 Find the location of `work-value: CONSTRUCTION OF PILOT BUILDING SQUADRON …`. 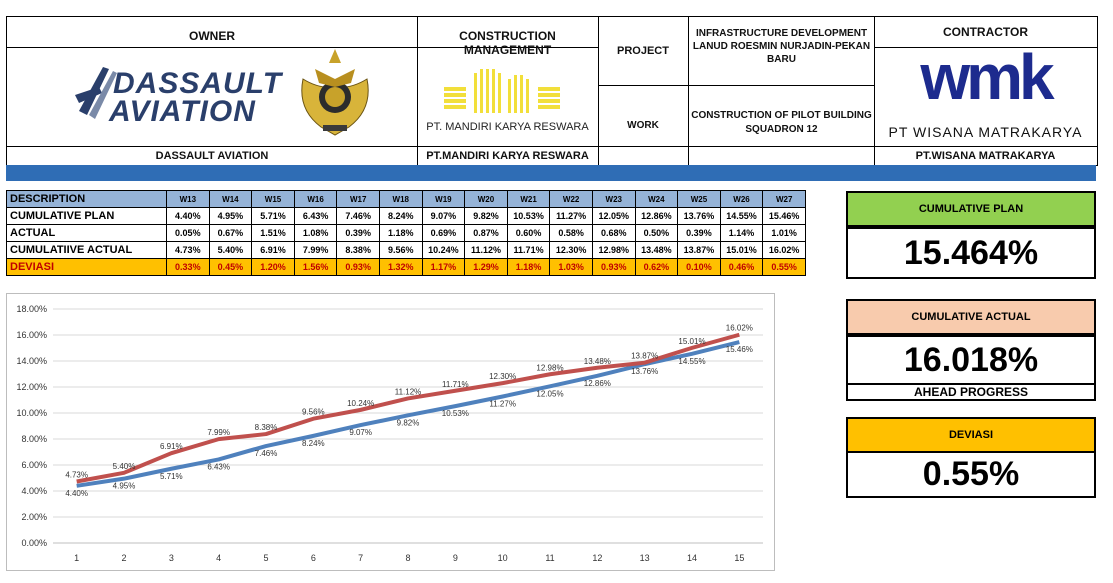

work-value: CONSTRUCTION OF PILOT BUILDING SQUADRON … is located at coordinates (781, 122).